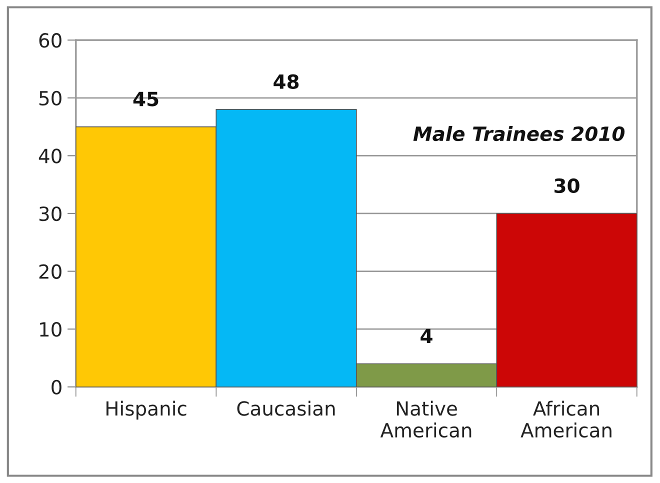  I want to click on data-label: 4, so click(426, 336).